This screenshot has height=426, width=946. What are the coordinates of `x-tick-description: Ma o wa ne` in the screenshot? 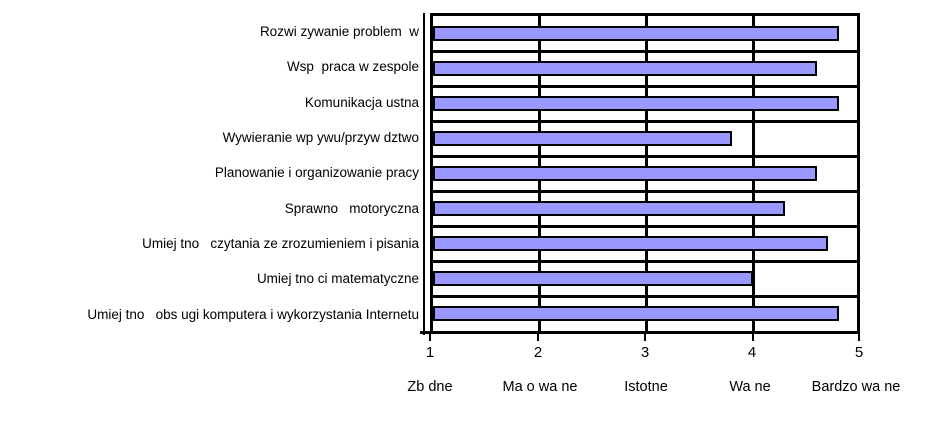 It's located at (540, 387).